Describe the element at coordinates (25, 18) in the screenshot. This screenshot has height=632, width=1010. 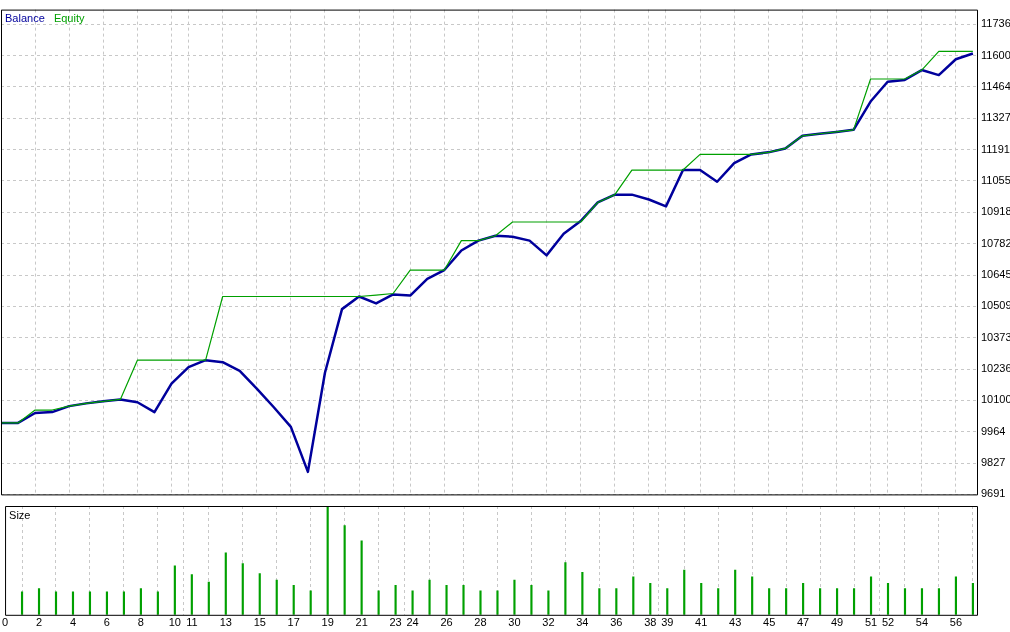
I see `text: Balance` at that location.